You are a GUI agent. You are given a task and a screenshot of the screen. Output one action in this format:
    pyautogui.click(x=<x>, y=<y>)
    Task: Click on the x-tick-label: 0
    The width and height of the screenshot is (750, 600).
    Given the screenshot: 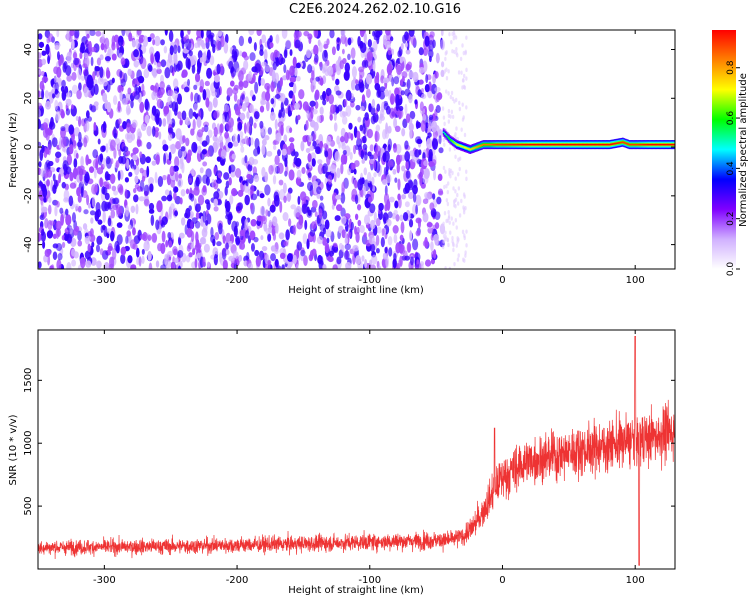 What is the action you would take?
    pyautogui.click(x=502, y=280)
    